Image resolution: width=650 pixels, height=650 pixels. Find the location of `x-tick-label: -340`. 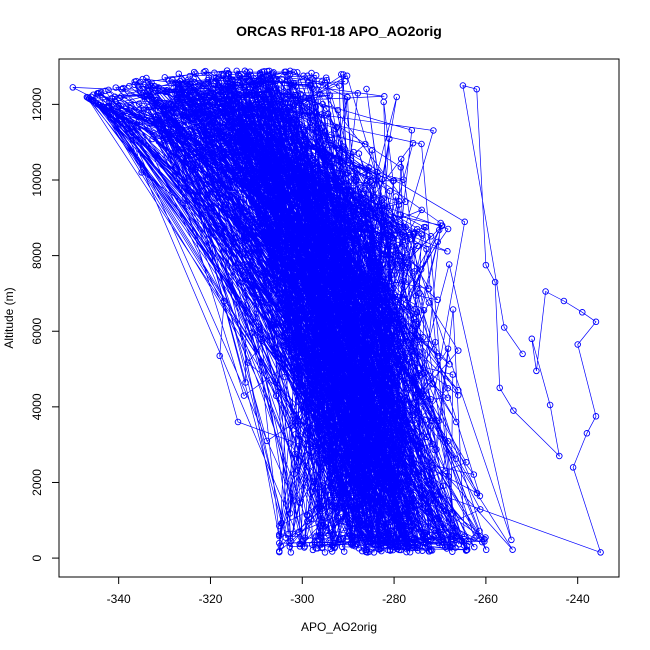

x-tick-label: -340 is located at coordinates (119, 599).